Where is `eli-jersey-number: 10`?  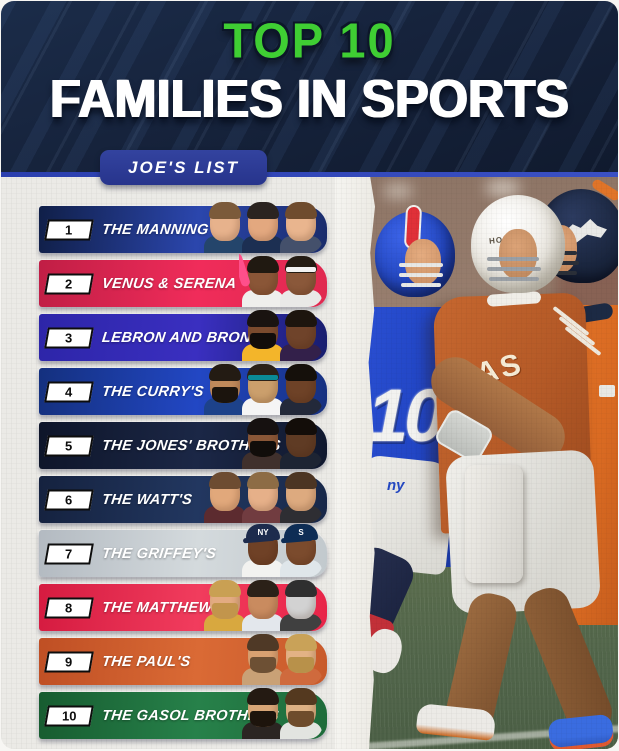 eli-jersey-number: 10 is located at coordinates (406, 415).